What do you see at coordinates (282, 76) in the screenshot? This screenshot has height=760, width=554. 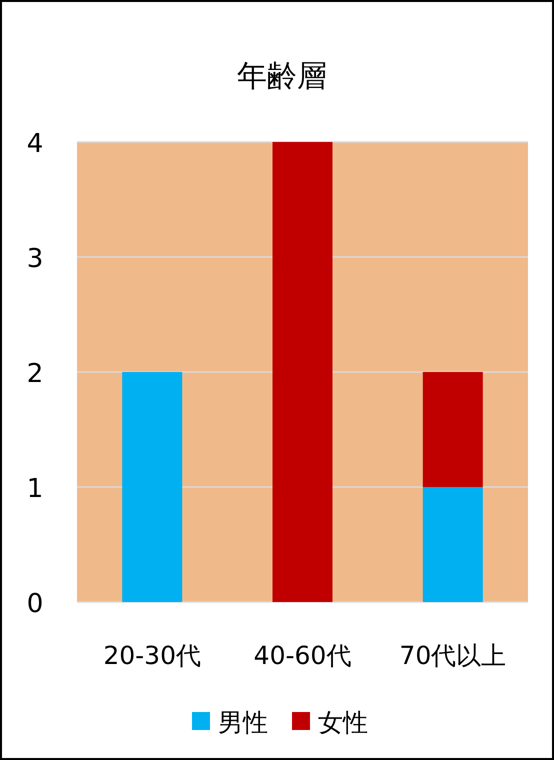 I see `chart-title: 年齢層` at bounding box center [282, 76].